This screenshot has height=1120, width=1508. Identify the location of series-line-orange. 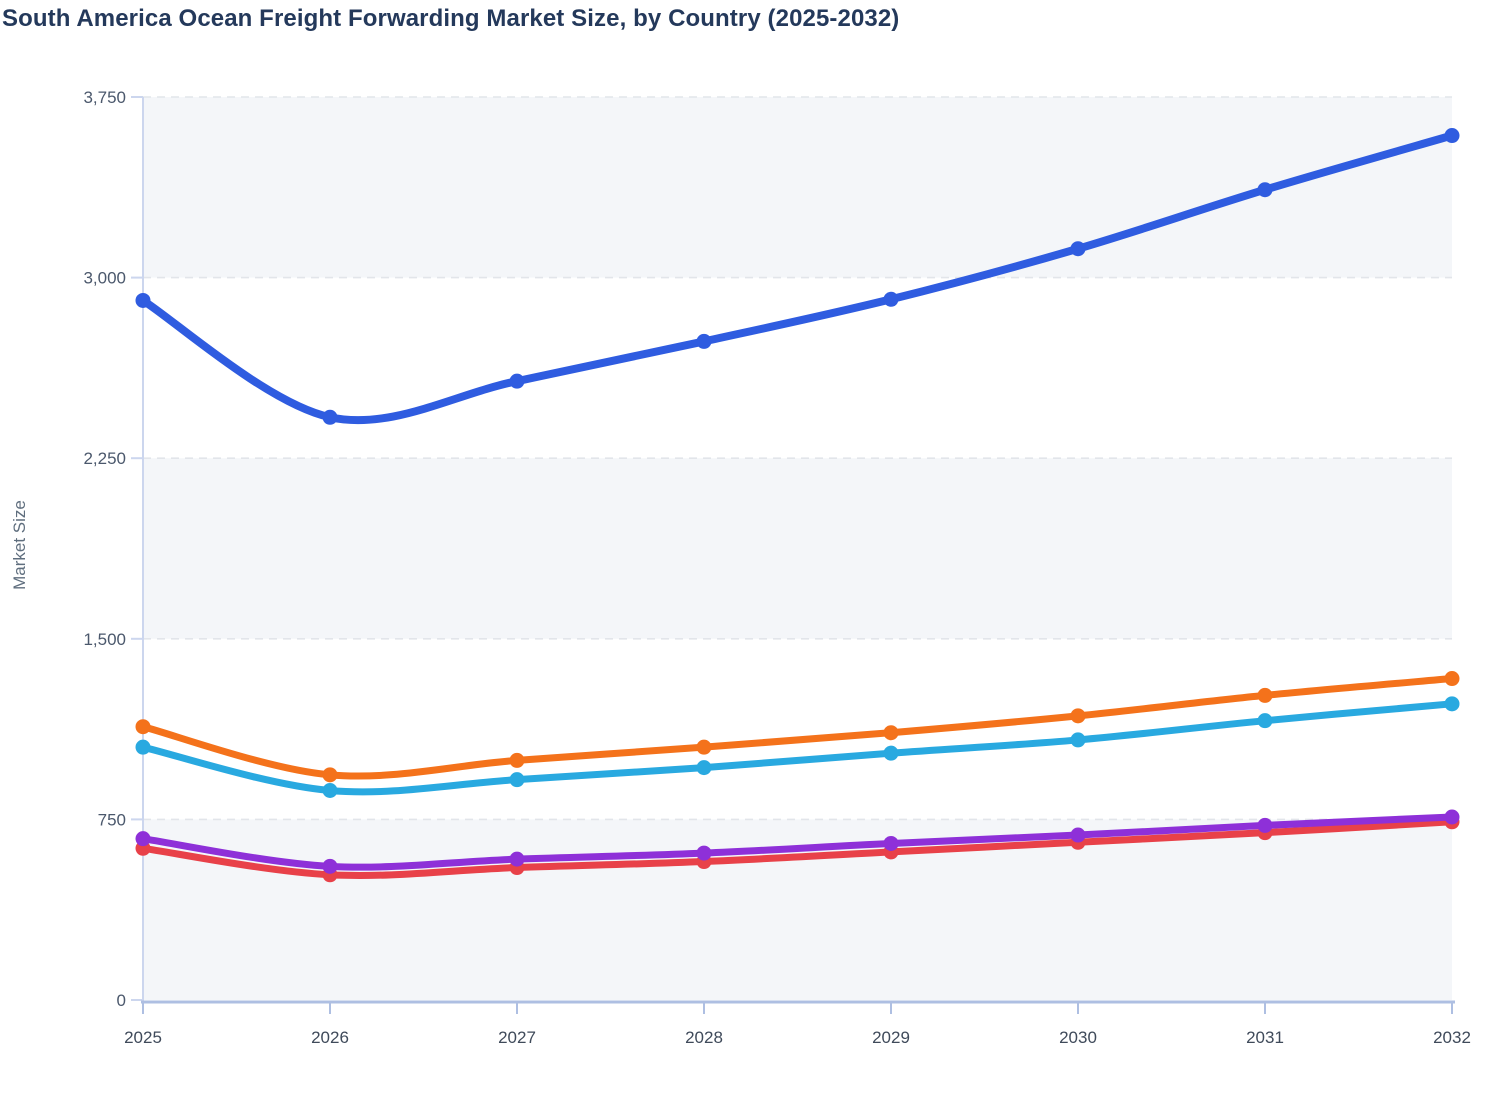
(797, 727).